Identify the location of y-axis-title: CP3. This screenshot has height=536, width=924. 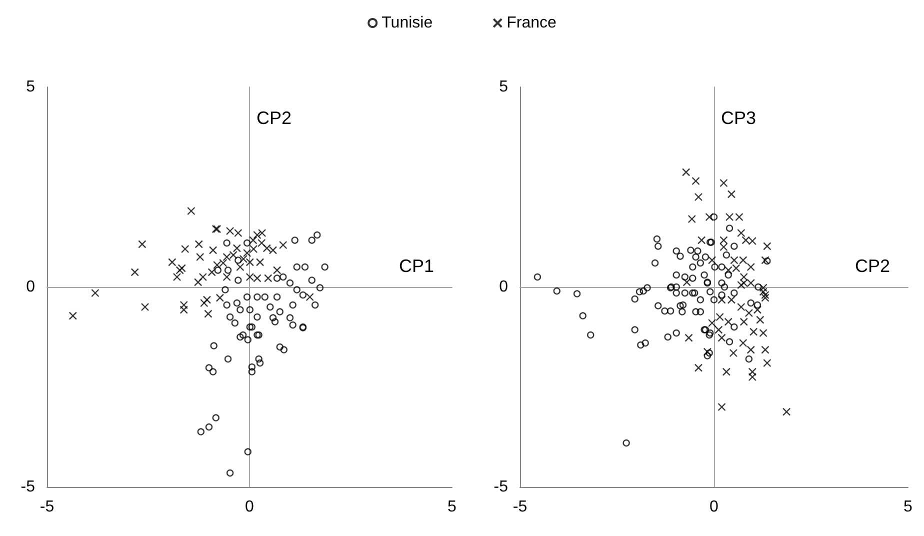
(738, 118).